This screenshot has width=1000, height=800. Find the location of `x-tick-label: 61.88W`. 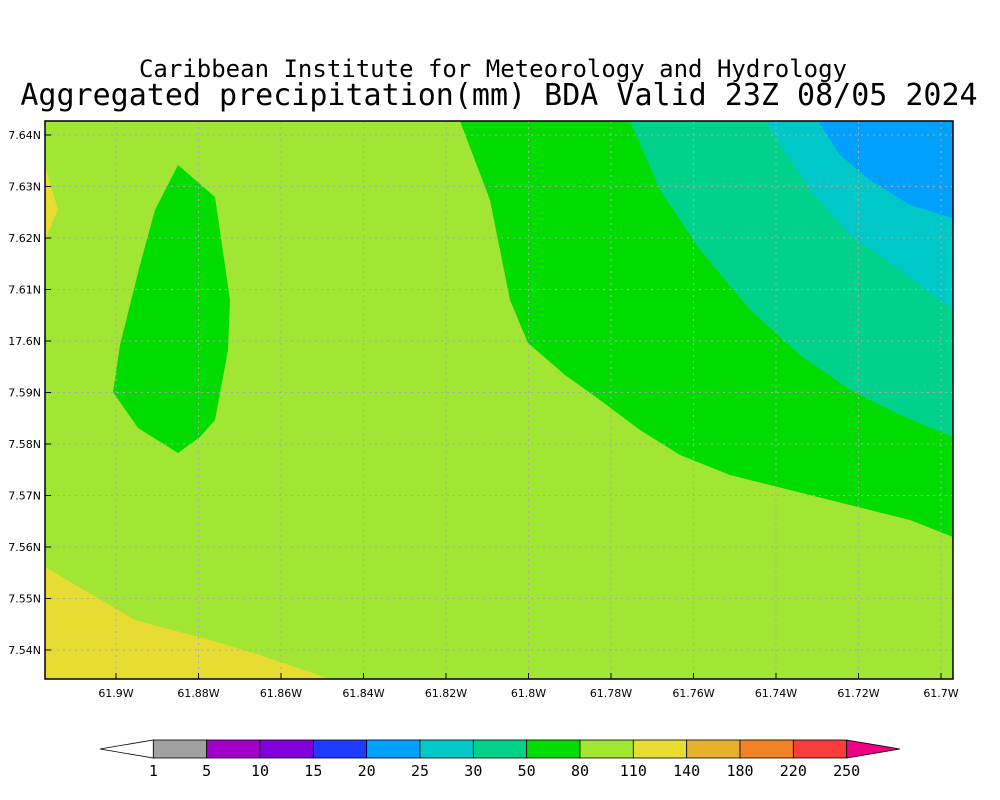

x-tick-label: 61.88W is located at coordinates (198, 693).